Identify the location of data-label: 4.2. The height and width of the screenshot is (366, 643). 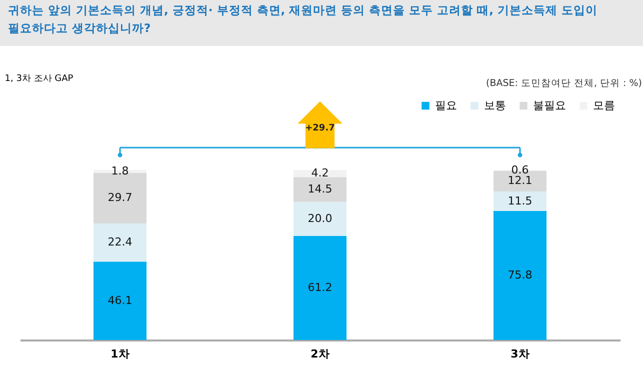
(320, 173).